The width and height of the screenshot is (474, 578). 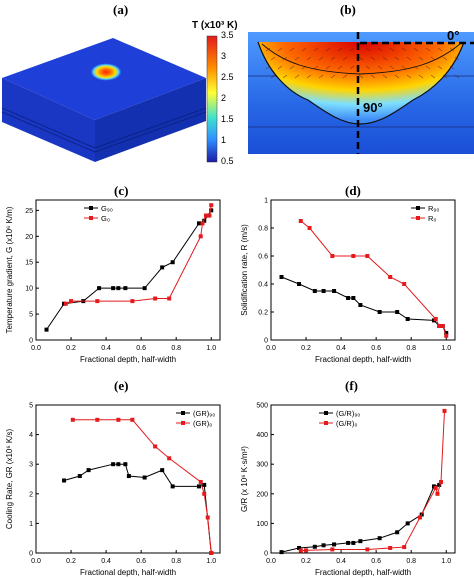 I want to click on legend-label: G₉₀, so click(x=107, y=208).